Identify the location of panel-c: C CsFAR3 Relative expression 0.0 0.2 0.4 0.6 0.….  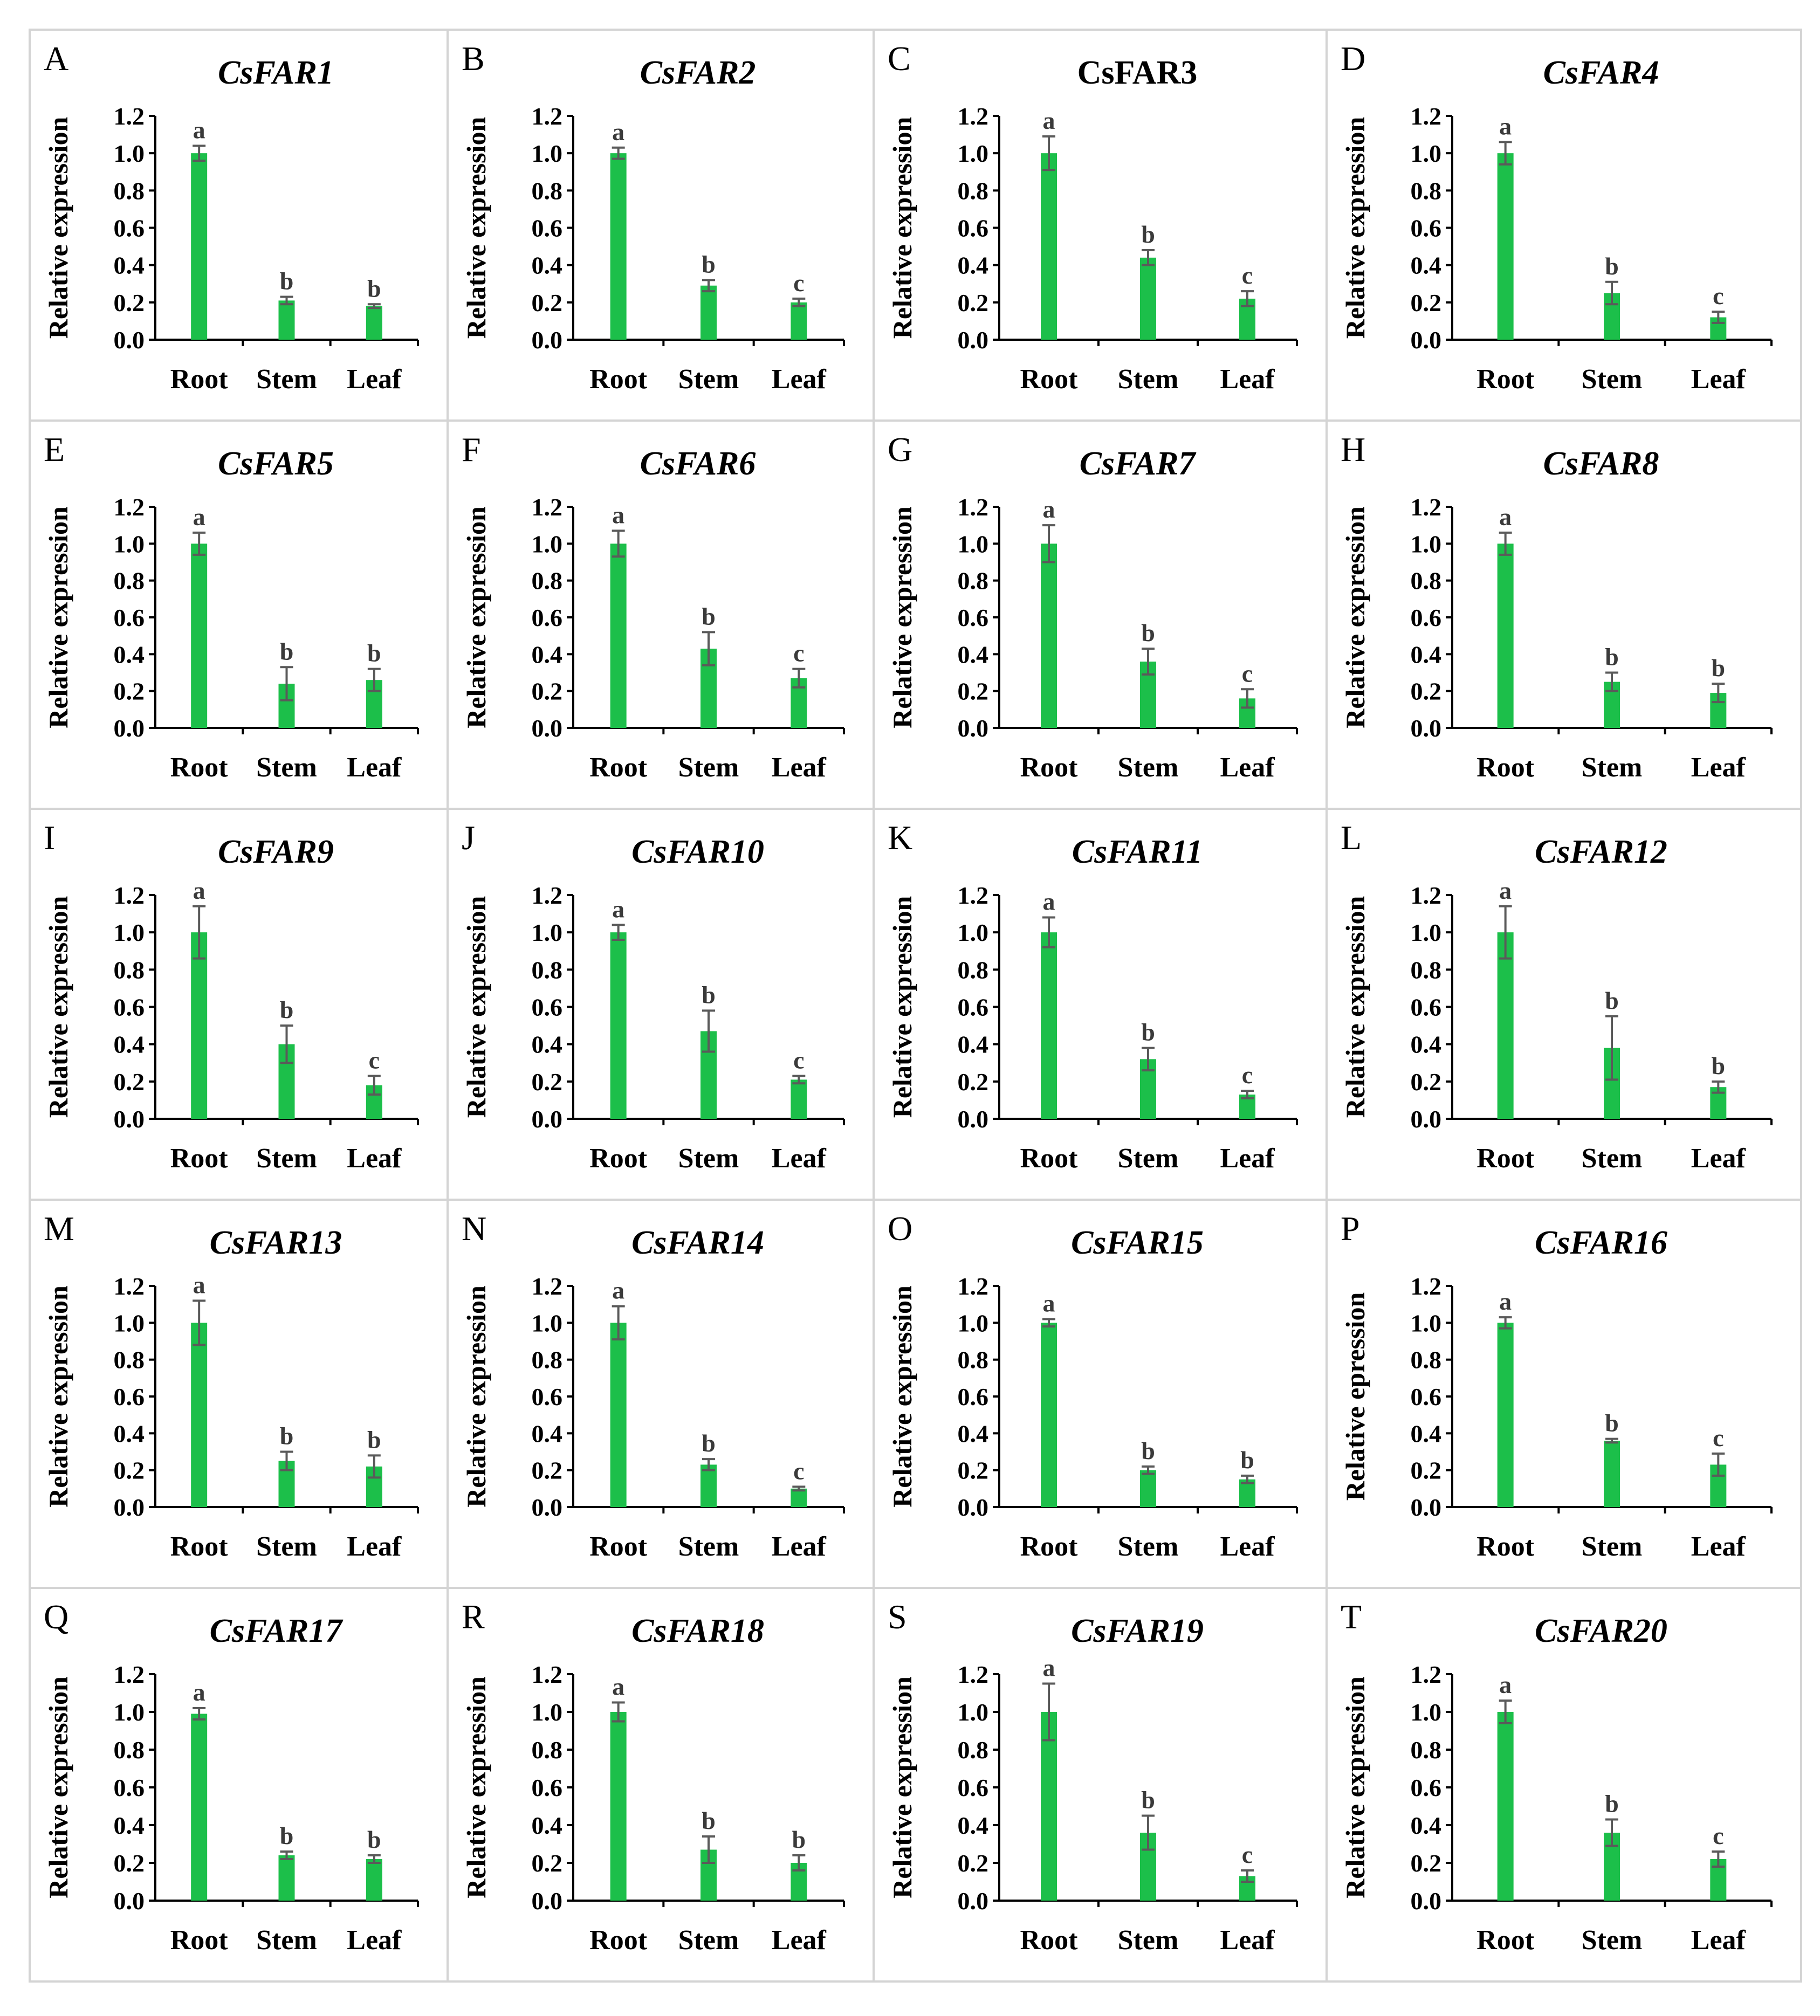
(1100, 225).